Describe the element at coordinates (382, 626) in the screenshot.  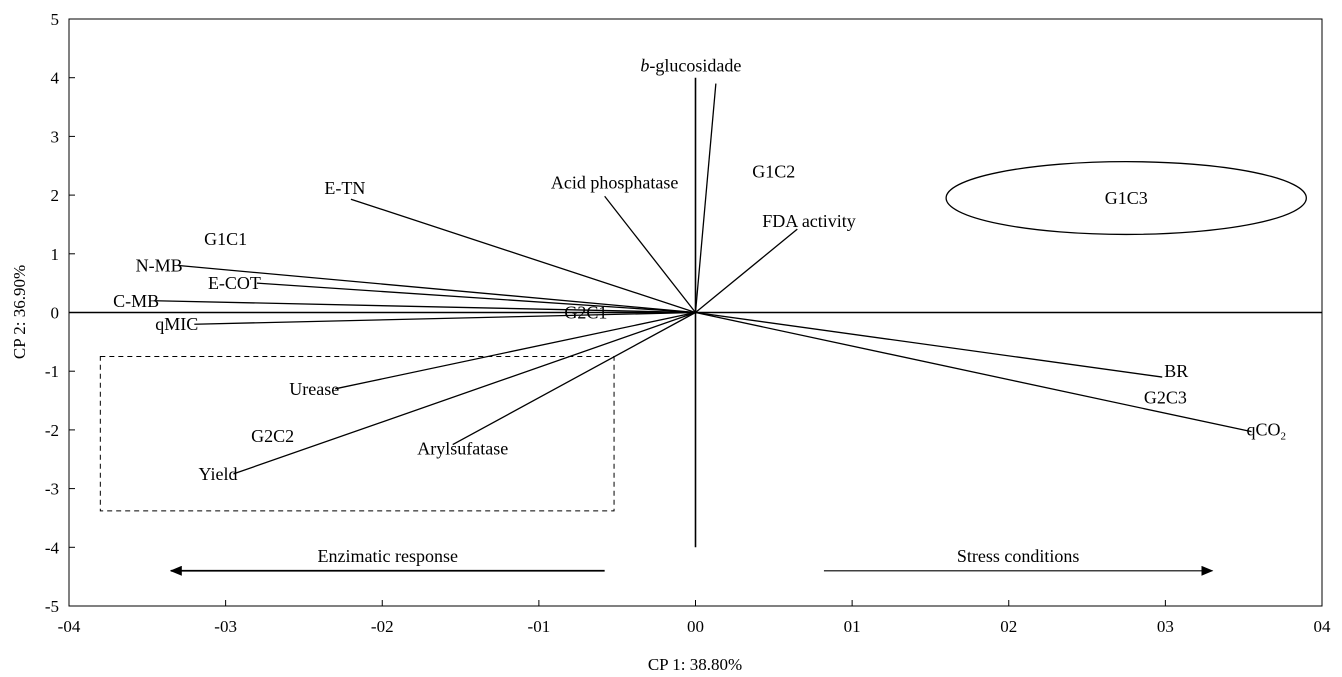
I see `x-tick-label: -02` at that location.